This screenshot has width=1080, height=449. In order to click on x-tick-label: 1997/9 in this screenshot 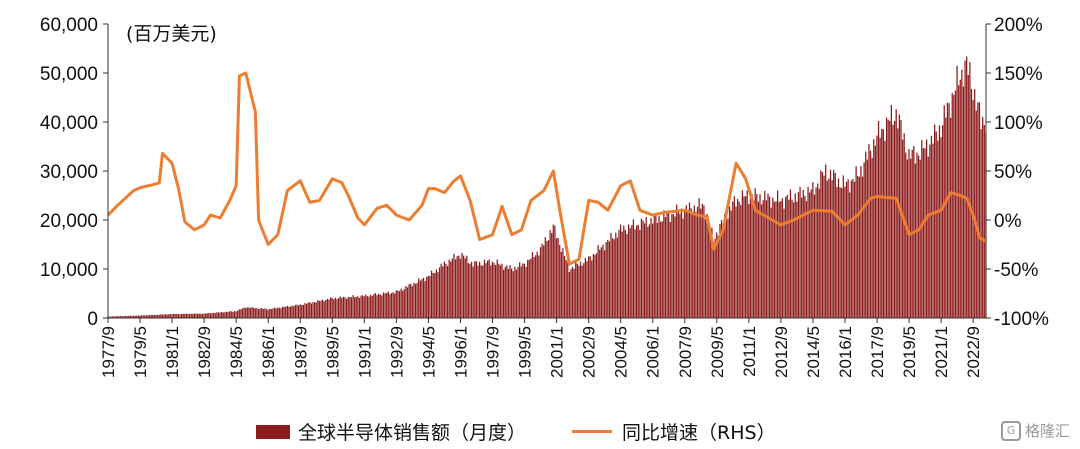, I will do `click(493, 352)`.